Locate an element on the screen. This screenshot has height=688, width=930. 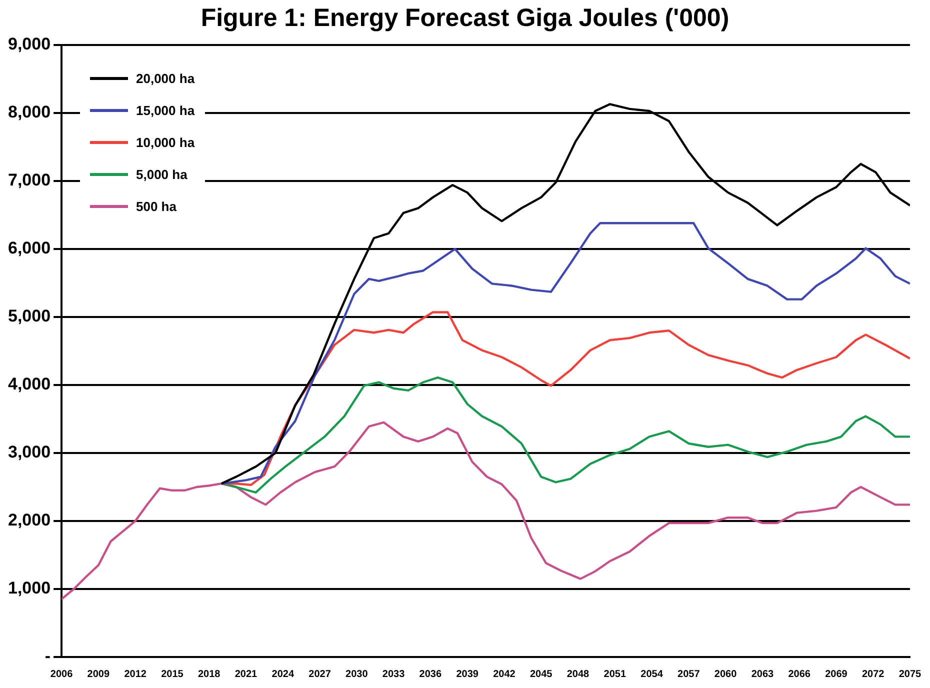
x-tick-label: 2015 is located at coordinates (172, 674).